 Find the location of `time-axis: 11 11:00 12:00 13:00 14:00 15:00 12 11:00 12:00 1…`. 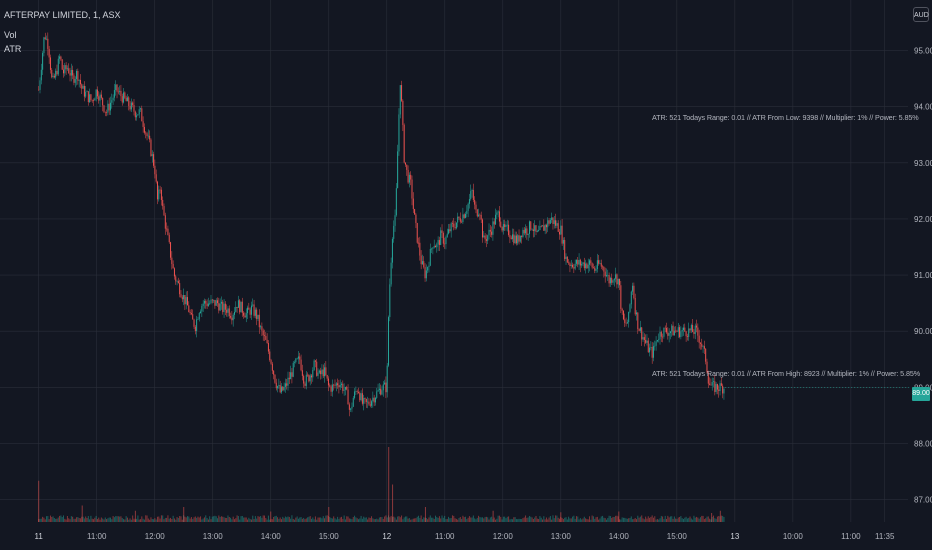

time-axis: 11 11:00 12:00 13:00 14:00 15:00 12 11:00 12:00 1… is located at coordinates (465, 536).